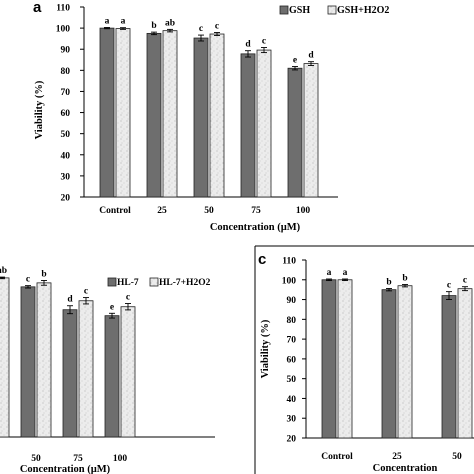 The width and height of the screenshot is (474, 474). I want to click on legend-label: GSH, so click(299, 10).